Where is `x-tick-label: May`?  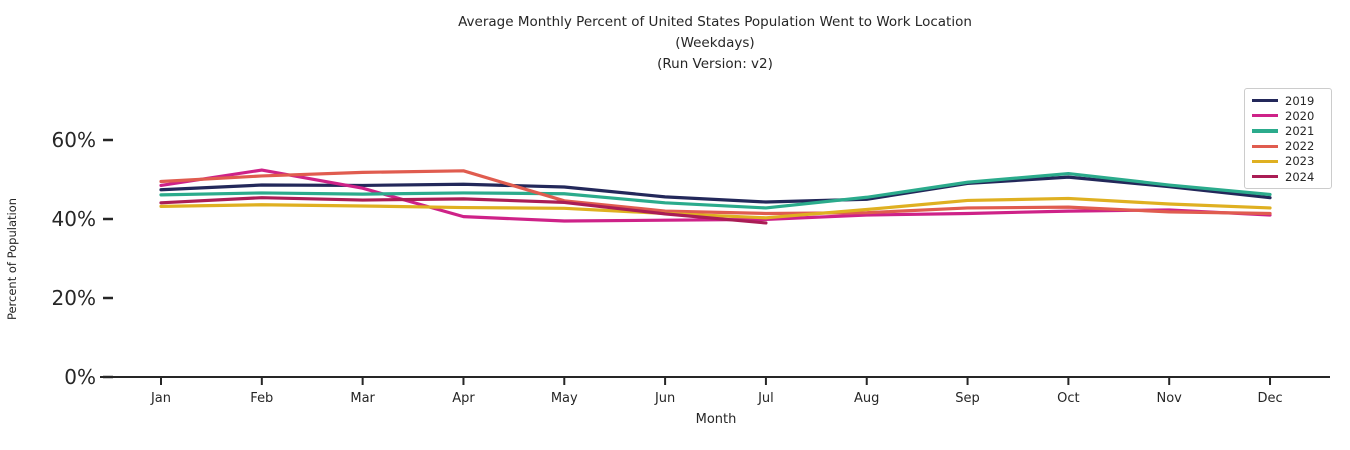 x-tick-label: May is located at coordinates (564, 398).